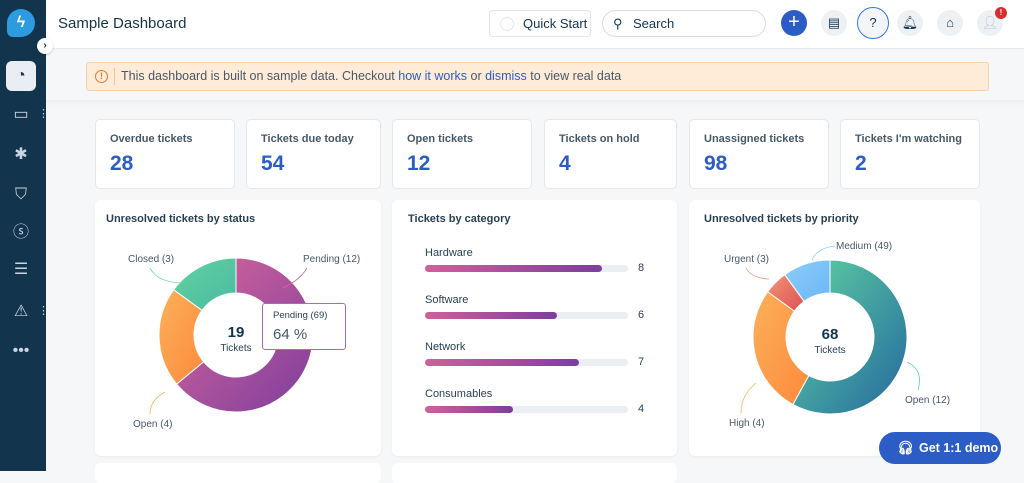  What do you see at coordinates (20, 194) in the screenshot?
I see `shield-icon: ⛉` at bounding box center [20, 194].